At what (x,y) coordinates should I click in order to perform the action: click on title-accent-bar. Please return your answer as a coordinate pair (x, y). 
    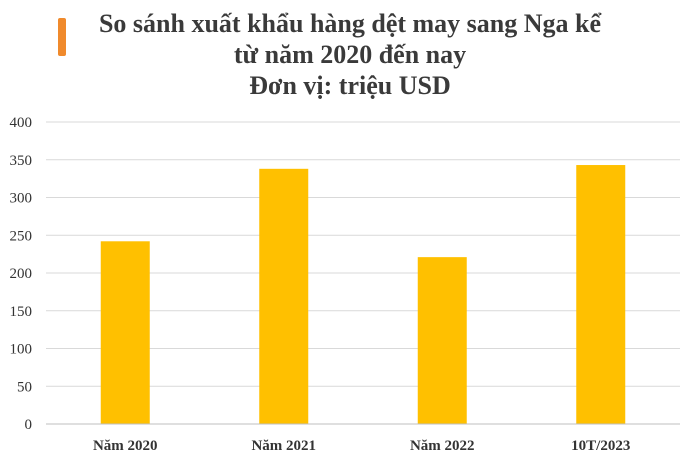
    Looking at the image, I should click on (62, 37).